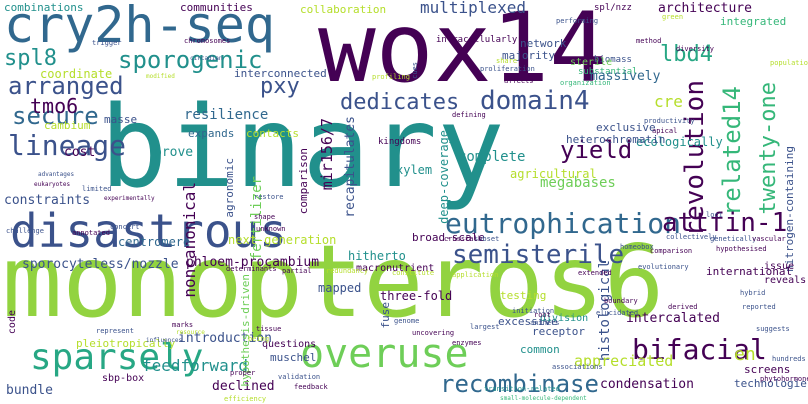 Image resolution: width=808 pixels, height=404 pixels. Describe the element at coordinates (271, 229) in the screenshot. I see `cloud-word: unknown` at that location.